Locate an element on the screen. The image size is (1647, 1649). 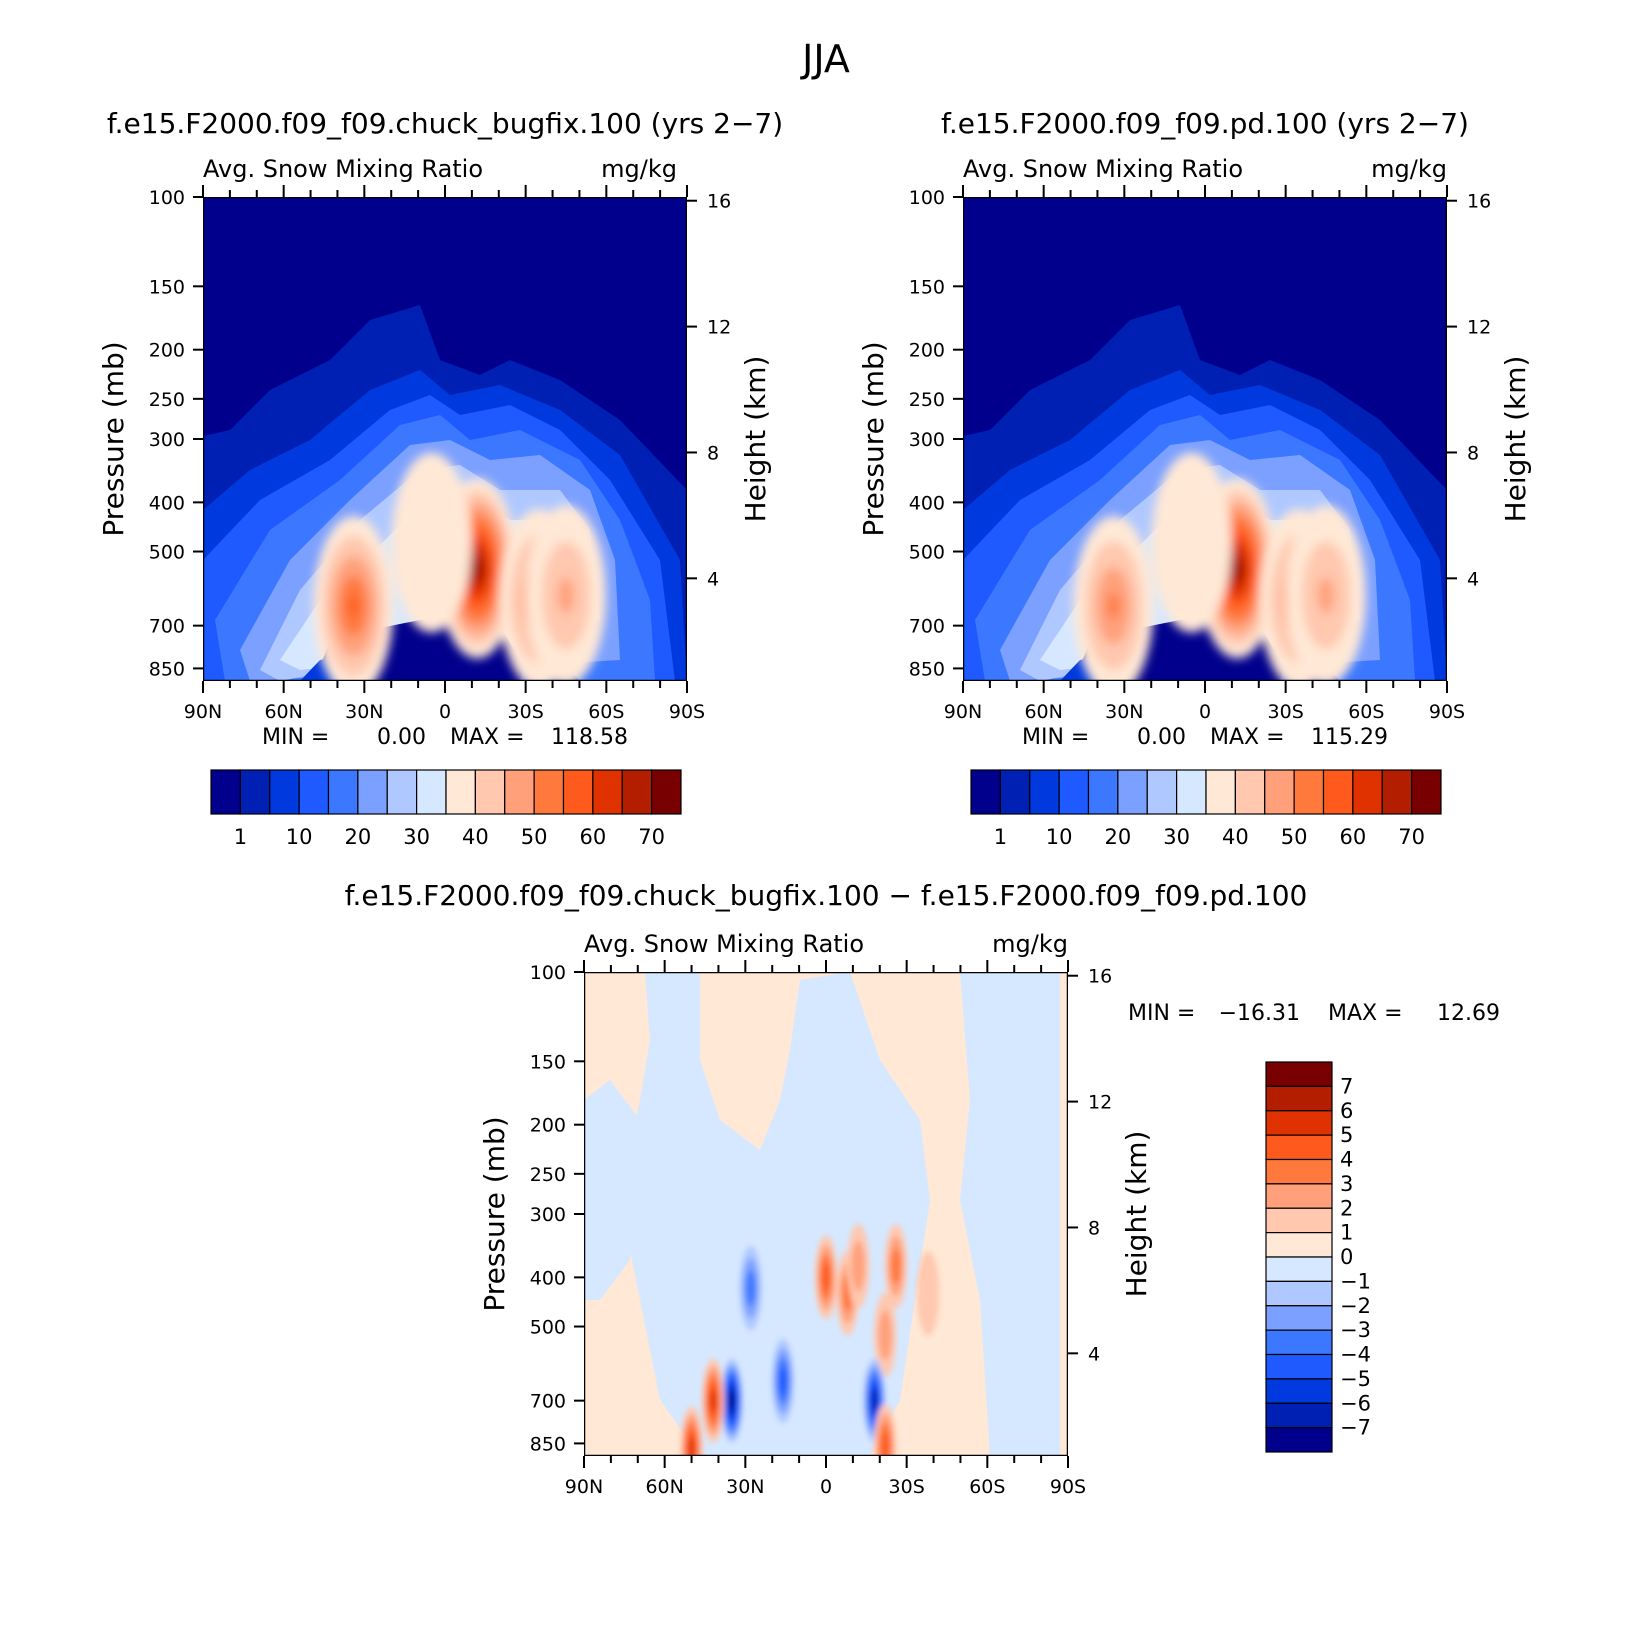
colorbar-label: 6 is located at coordinates (1346, 1111).